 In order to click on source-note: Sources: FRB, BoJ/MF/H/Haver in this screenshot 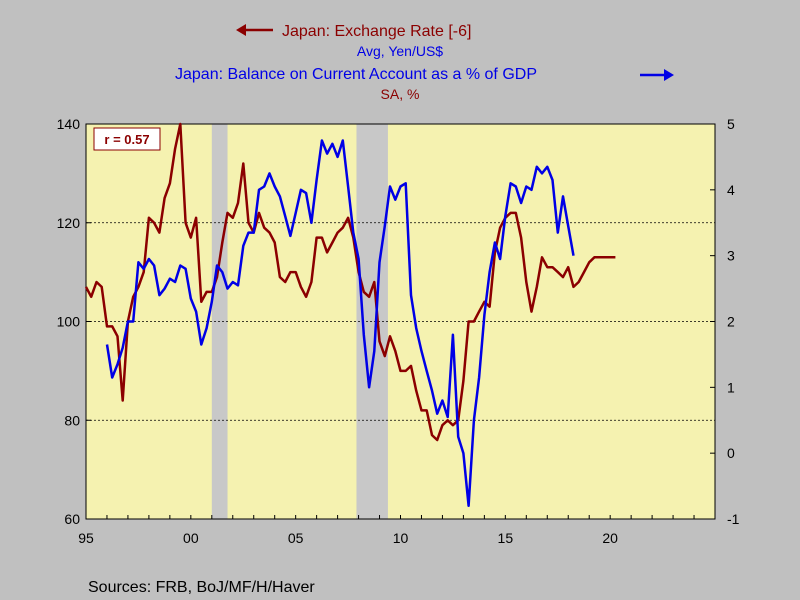, I will do `click(201, 587)`.